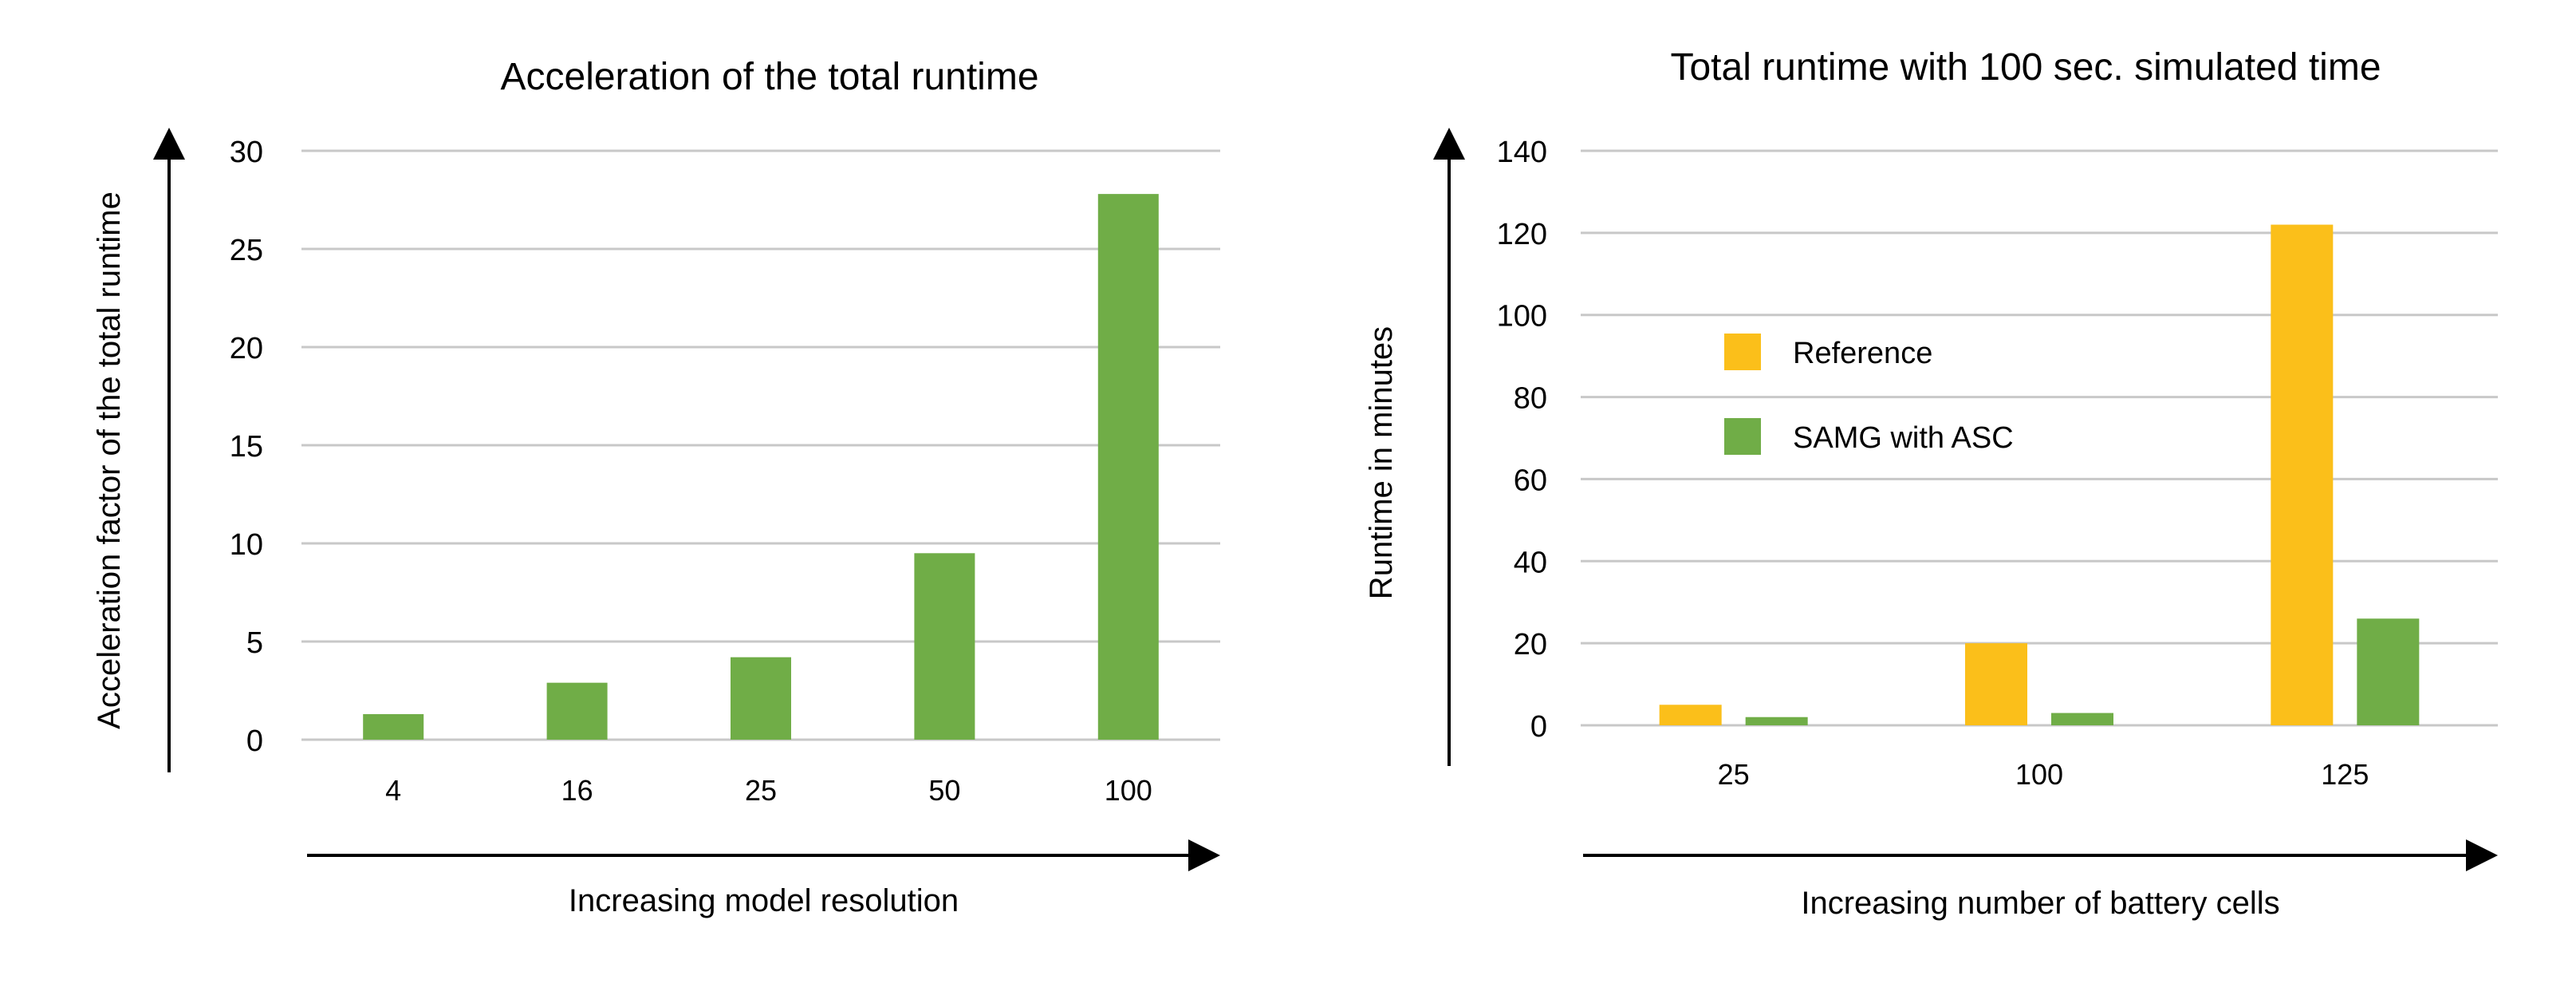  Describe the element at coordinates (764, 901) in the screenshot. I see `x-axis-label: Increasing model resolution` at that location.